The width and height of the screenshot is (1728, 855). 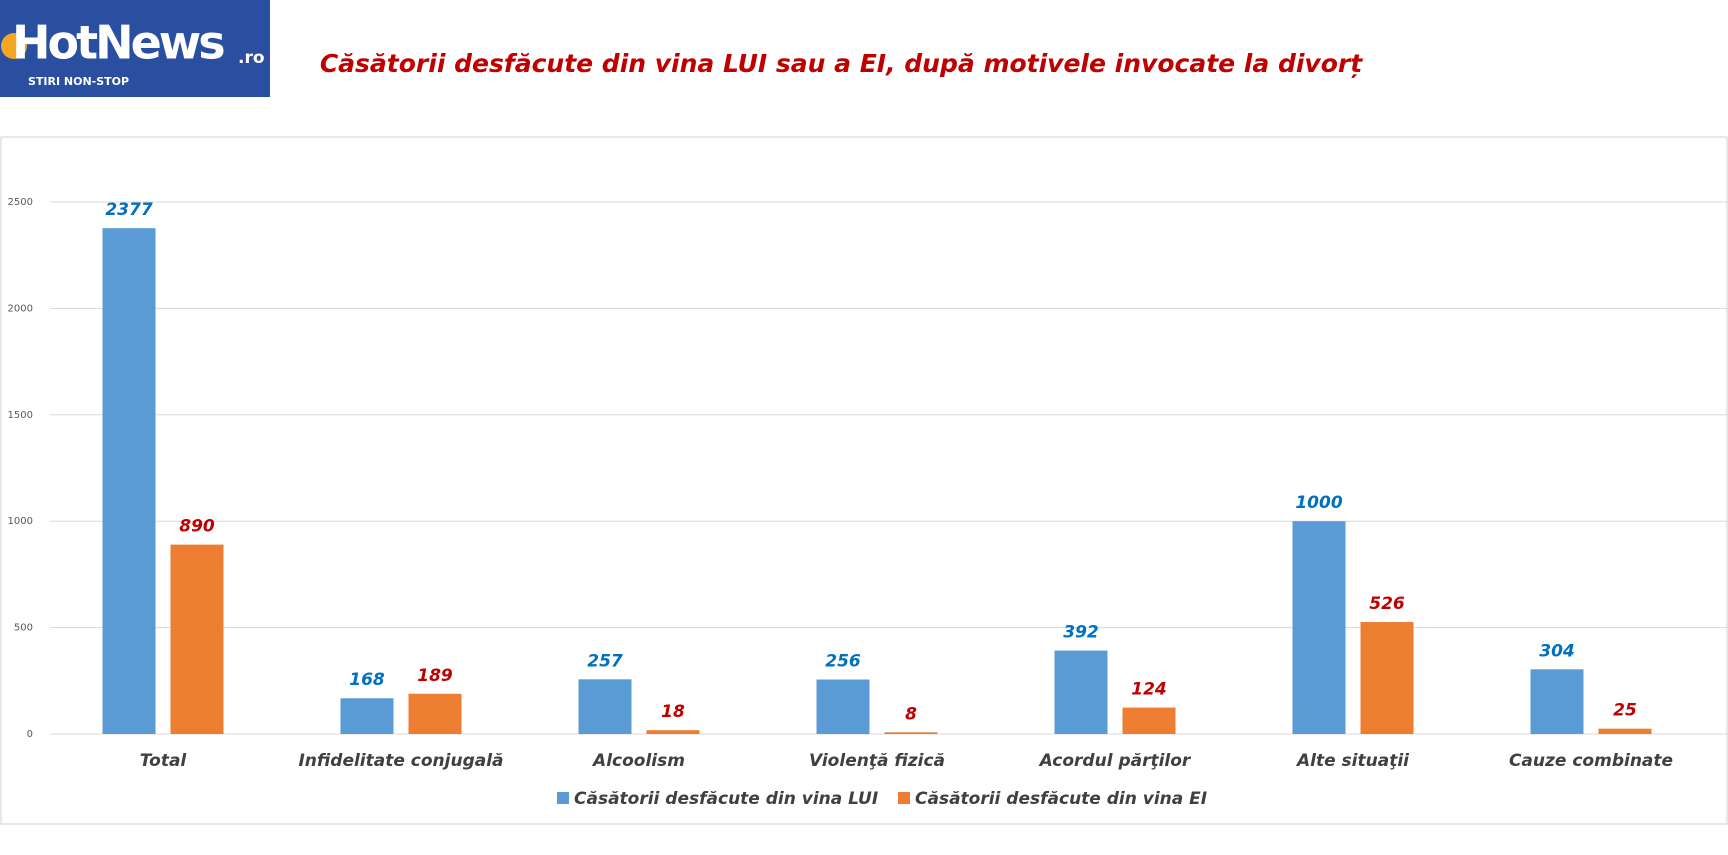 What do you see at coordinates (435, 676) in the screenshot?
I see `value-label: 189` at bounding box center [435, 676].